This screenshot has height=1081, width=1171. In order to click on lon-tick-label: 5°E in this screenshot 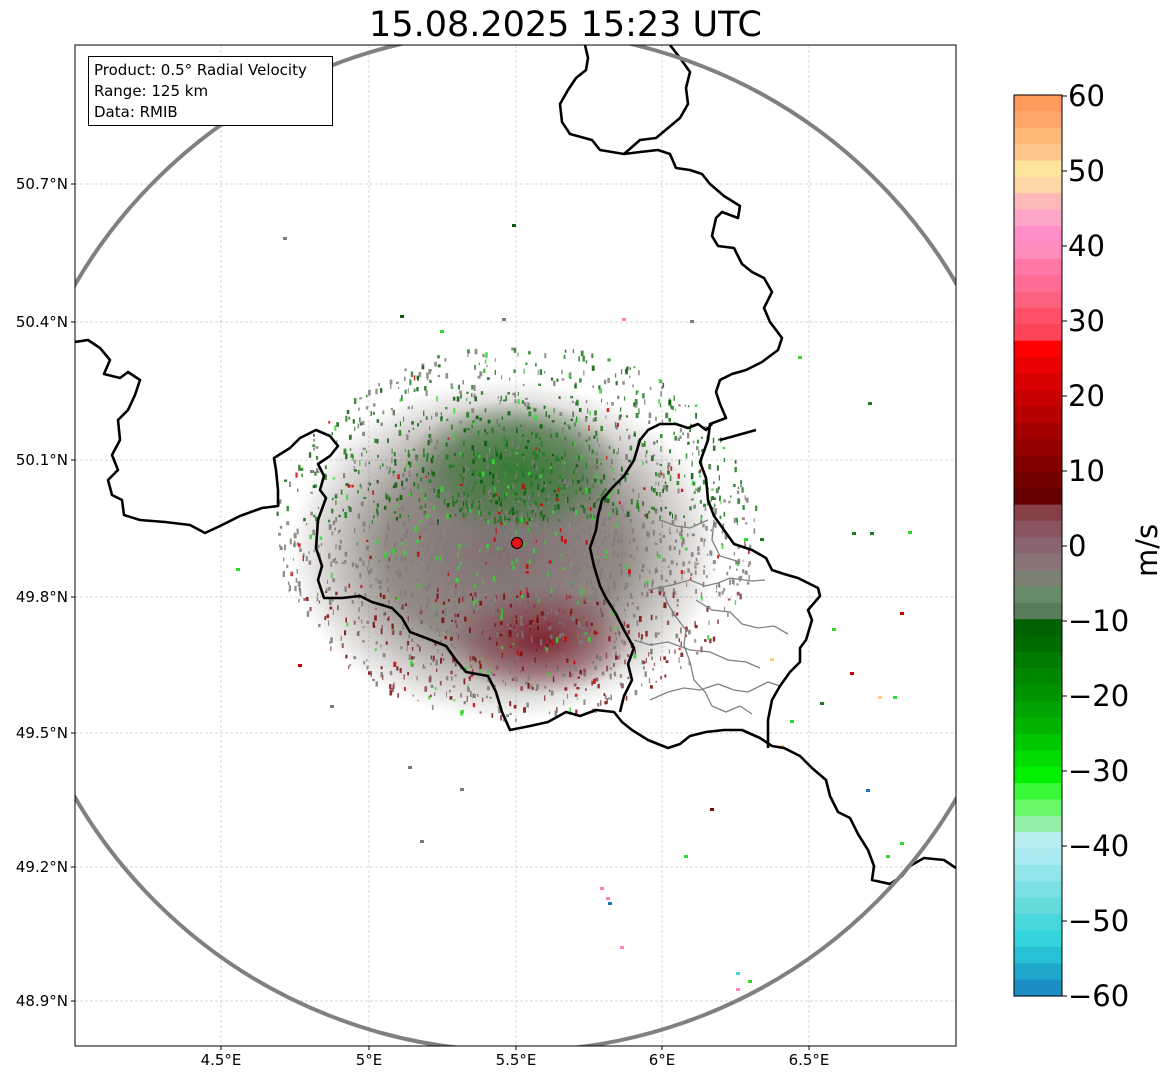, I will do `click(369, 1060)`.